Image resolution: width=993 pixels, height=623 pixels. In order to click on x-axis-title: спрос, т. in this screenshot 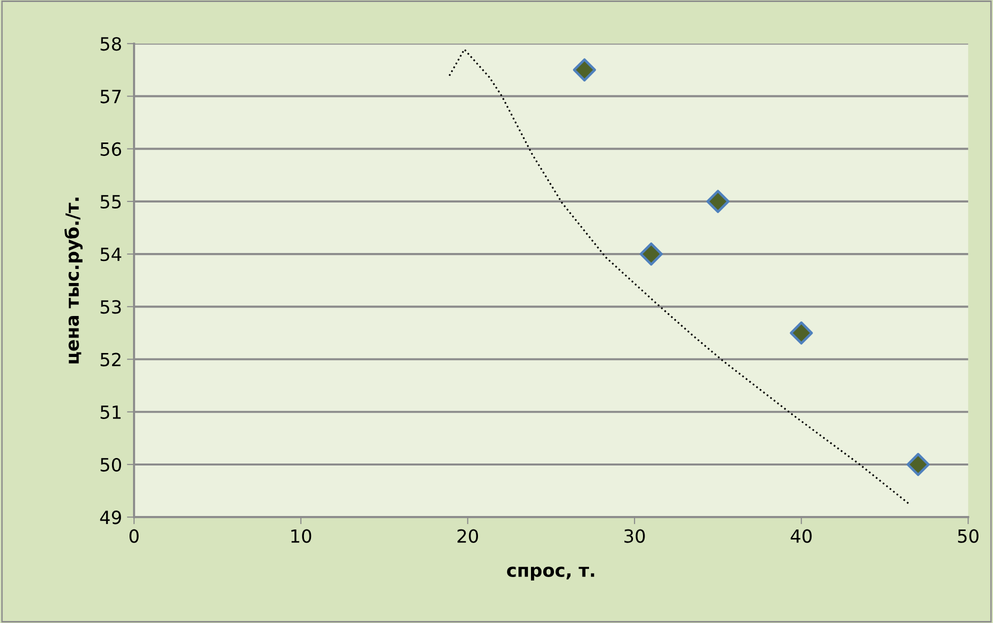, I will do `click(550, 573)`.